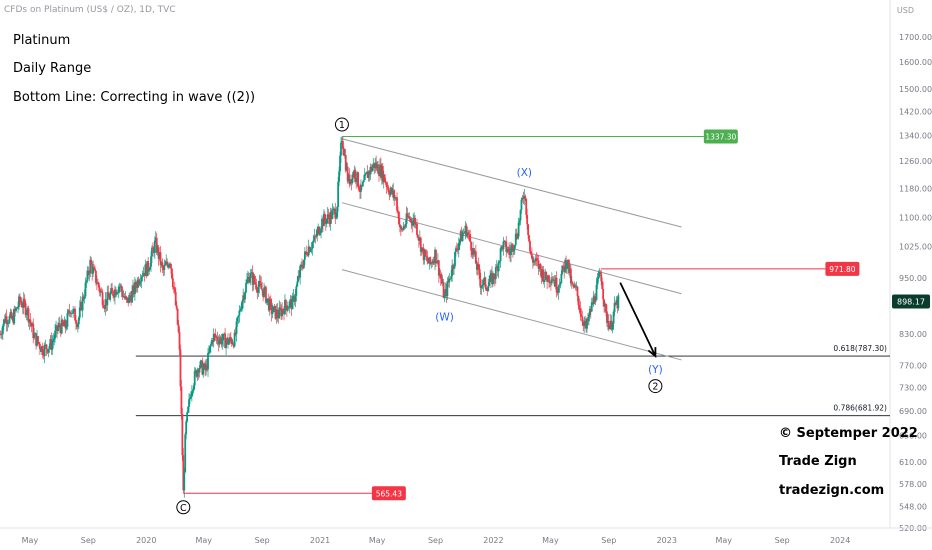 The height and width of the screenshot is (550, 932). What do you see at coordinates (652, 352) in the screenshot?
I see `projection-arrow-head` at bounding box center [652, 352].